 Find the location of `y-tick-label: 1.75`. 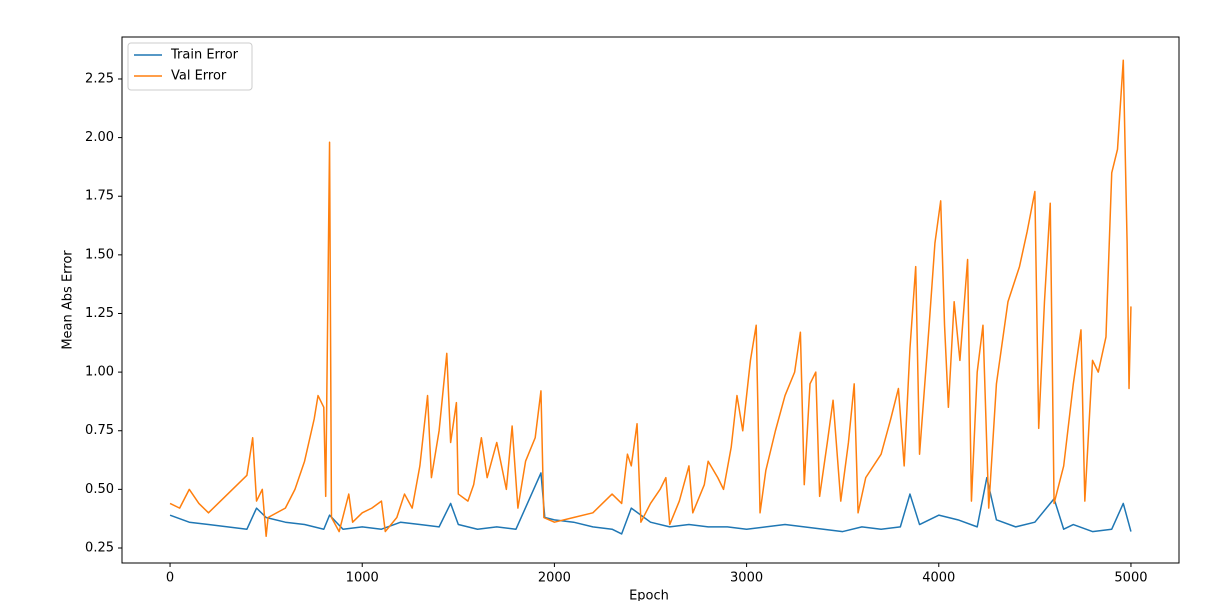

y-tick-label: 1.75 is located at coordinates (99, 196).